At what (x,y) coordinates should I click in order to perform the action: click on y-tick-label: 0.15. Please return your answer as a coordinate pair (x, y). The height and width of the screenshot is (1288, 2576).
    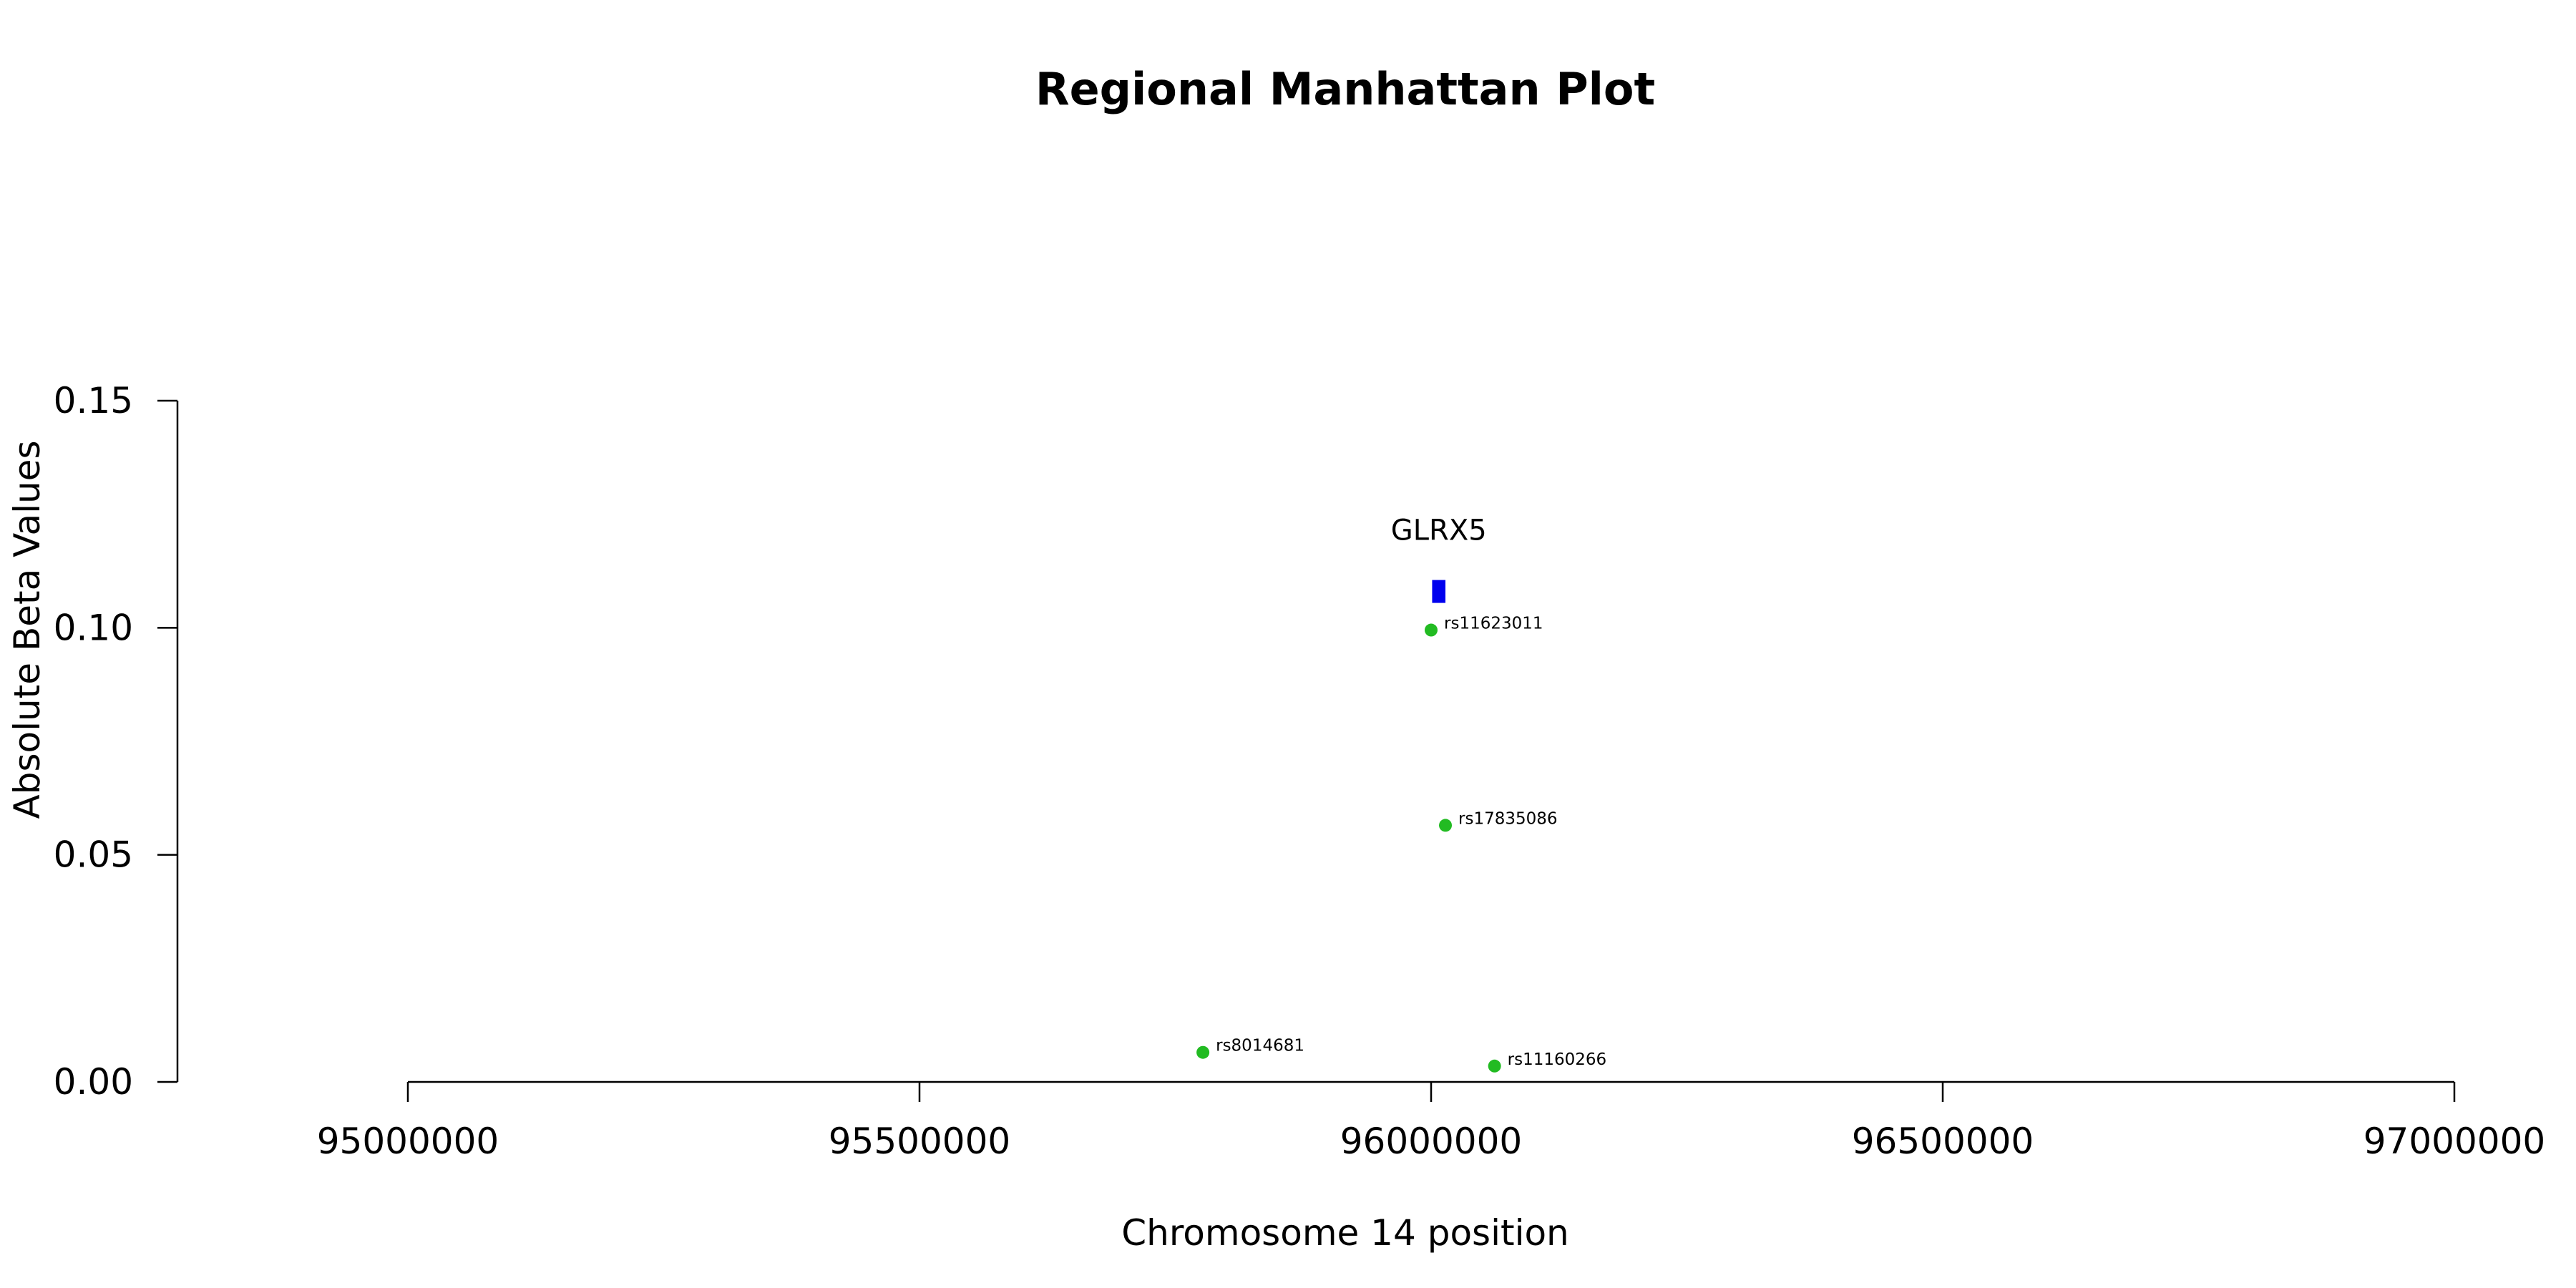
    Looking at the image, I should click on (93, 400).